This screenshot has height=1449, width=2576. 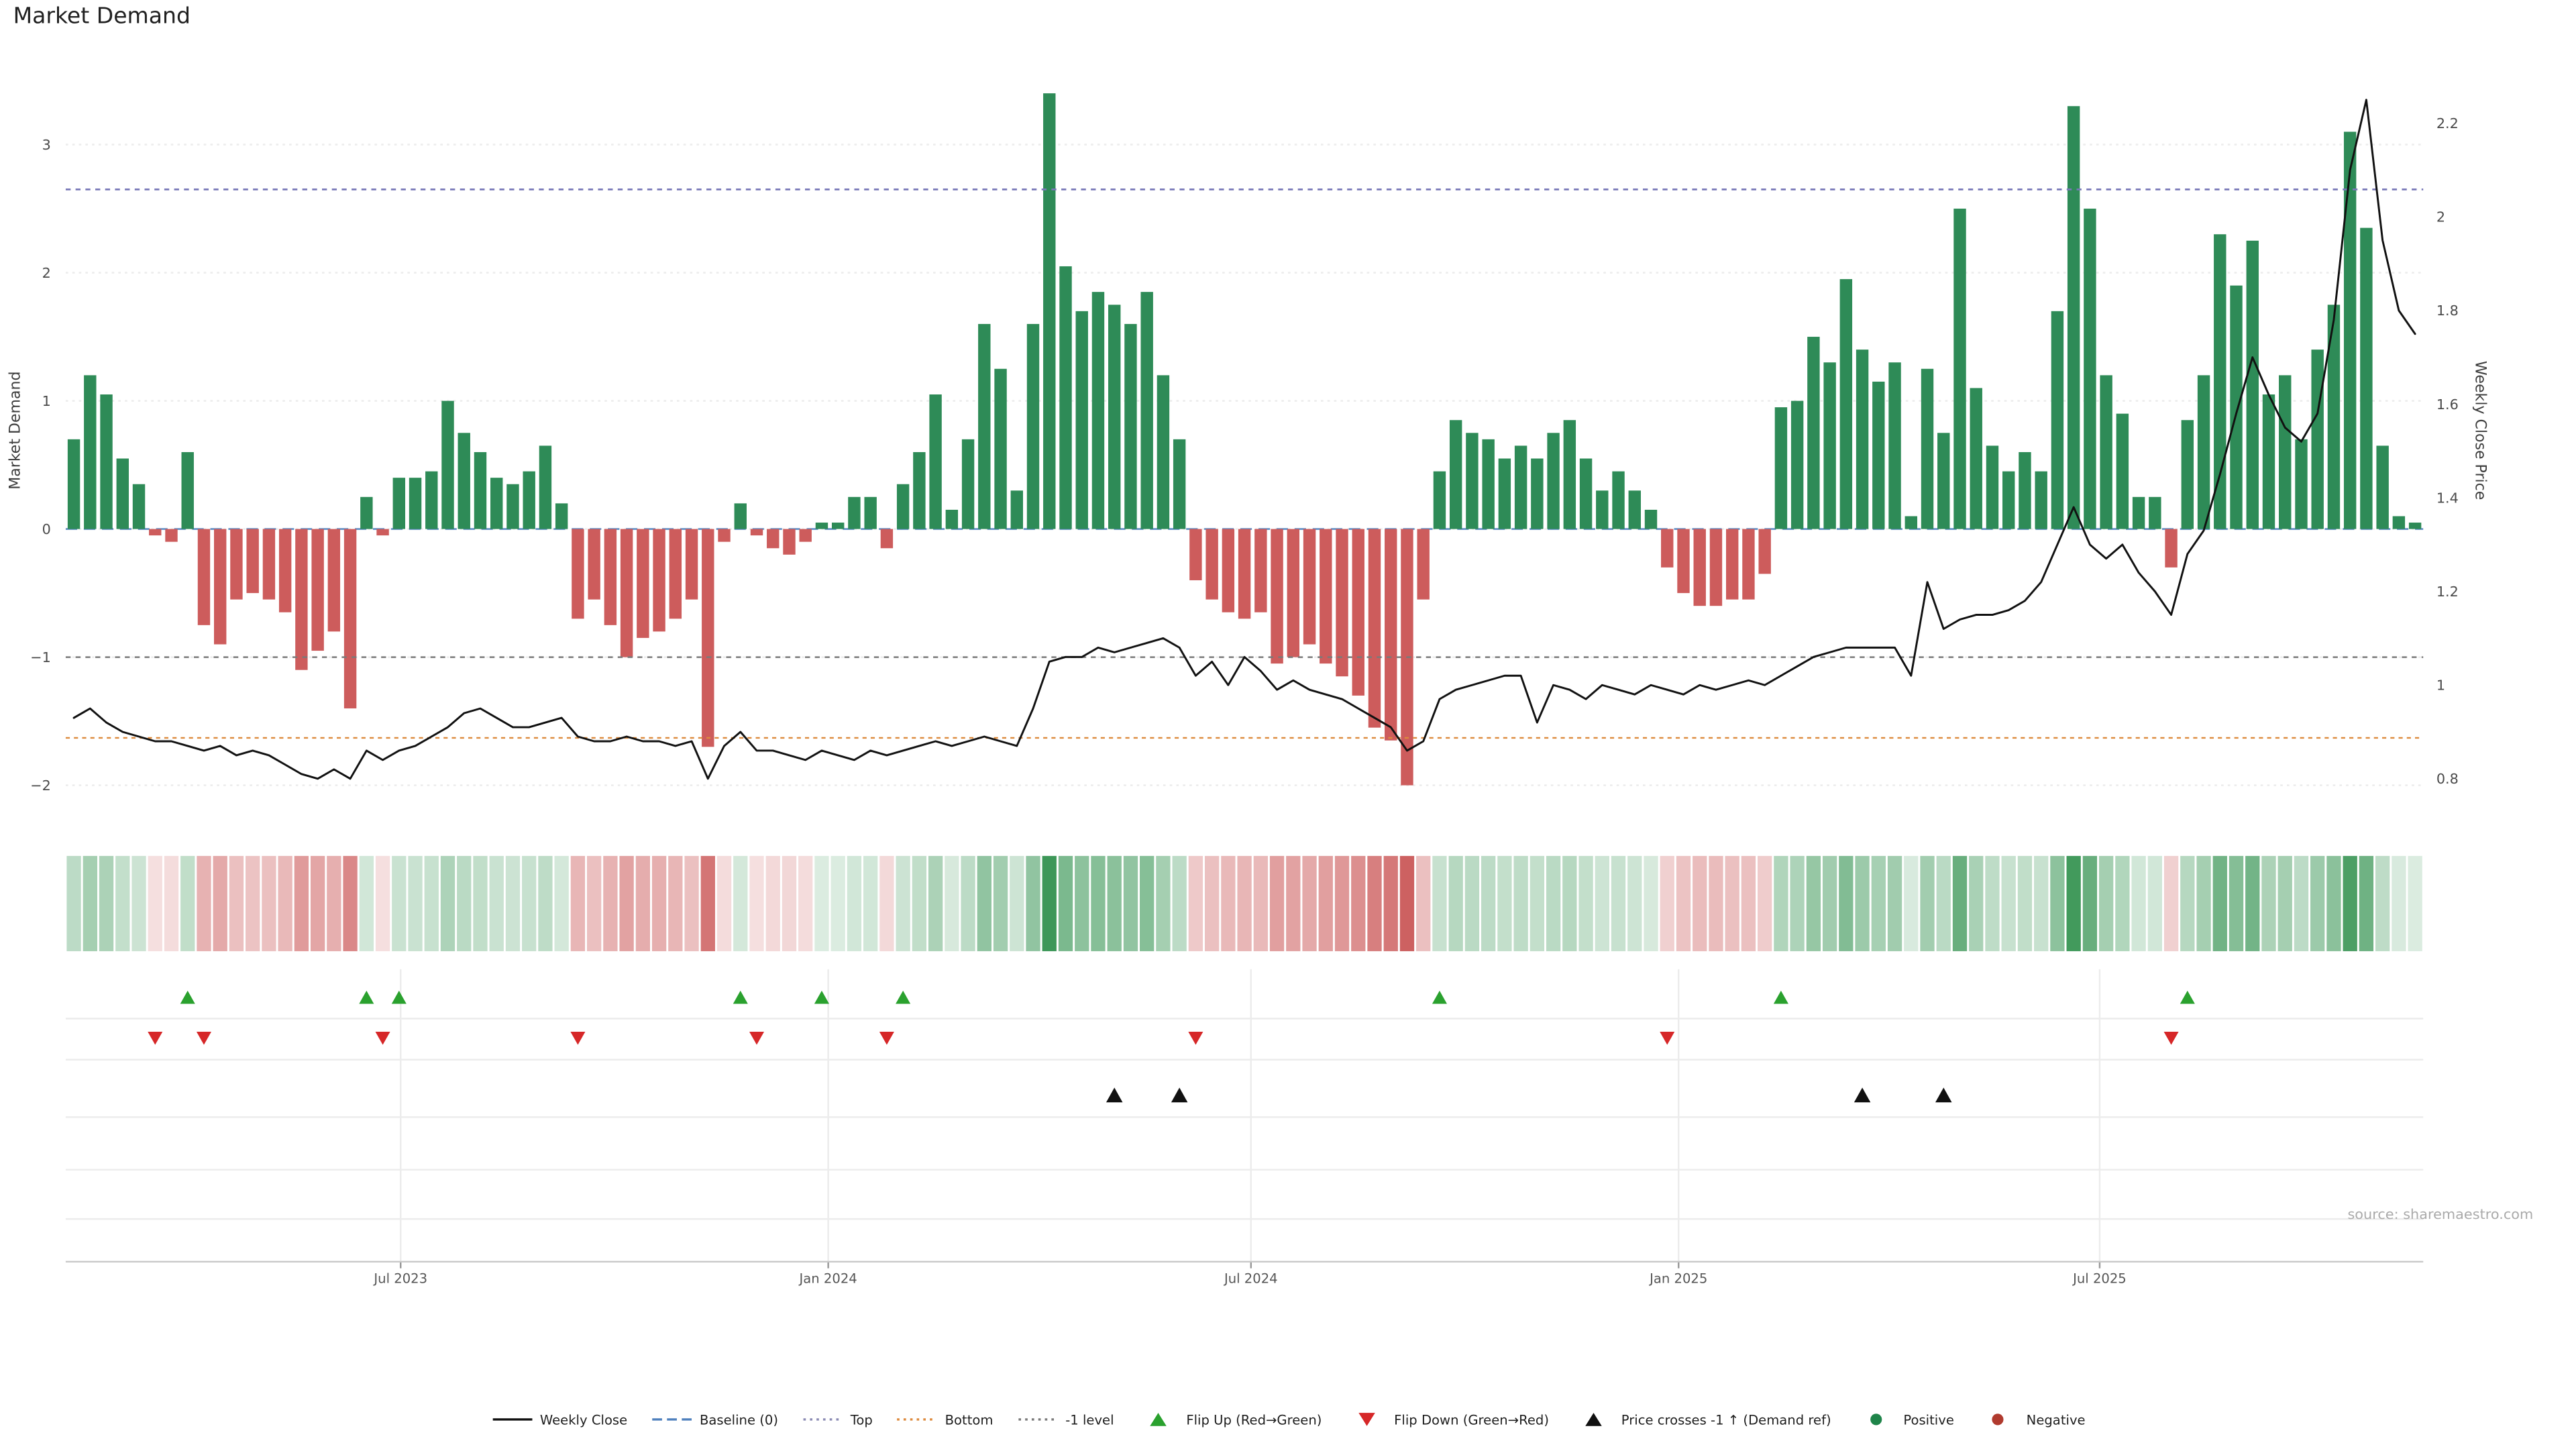 What do you see at coordinates (2447, 592) in the screenshot?
I see `right-axis-tick: 1.2` at bounding box center [2447, 592].